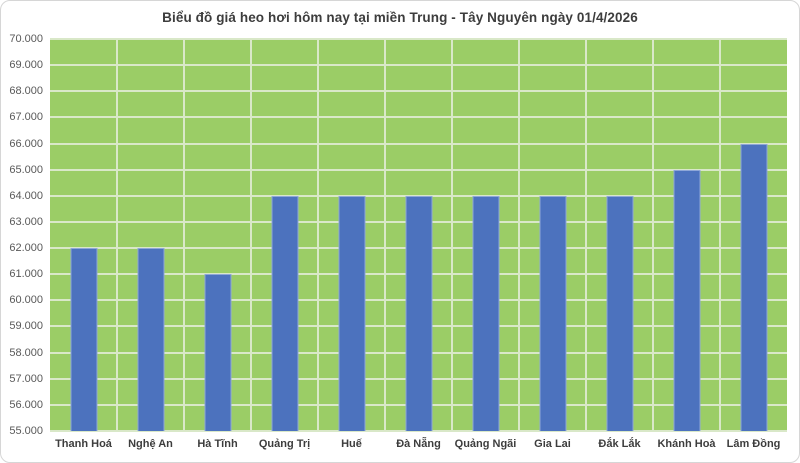  I want to click on x-category-label: Hà Tĩnh, so click(217, 444).